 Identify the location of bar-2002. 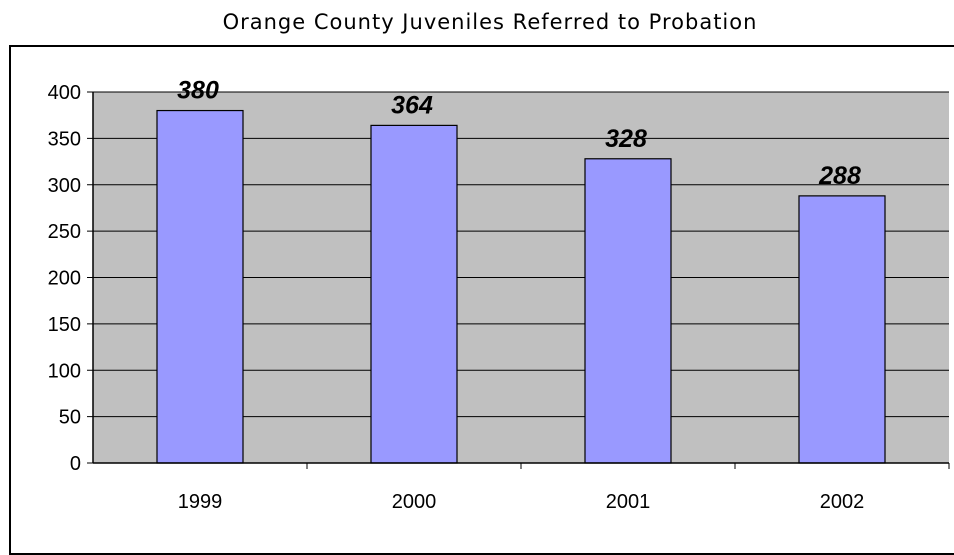
(842, 329).